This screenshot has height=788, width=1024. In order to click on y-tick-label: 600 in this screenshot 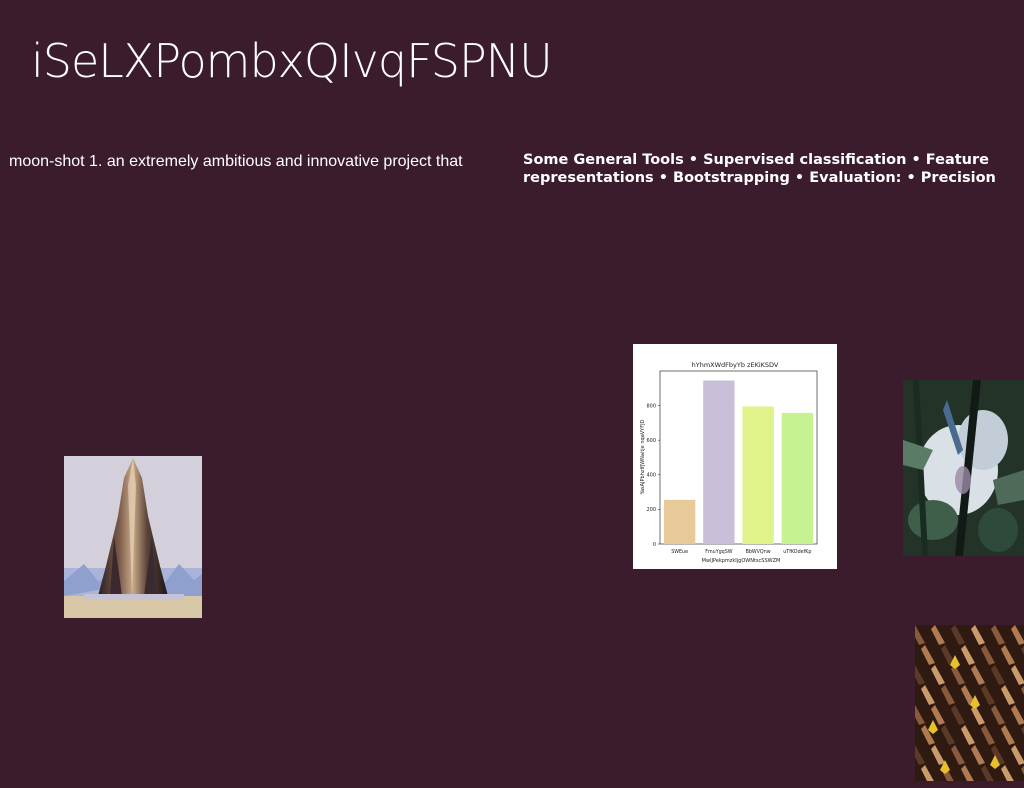, I will do `click(651, 441)`.